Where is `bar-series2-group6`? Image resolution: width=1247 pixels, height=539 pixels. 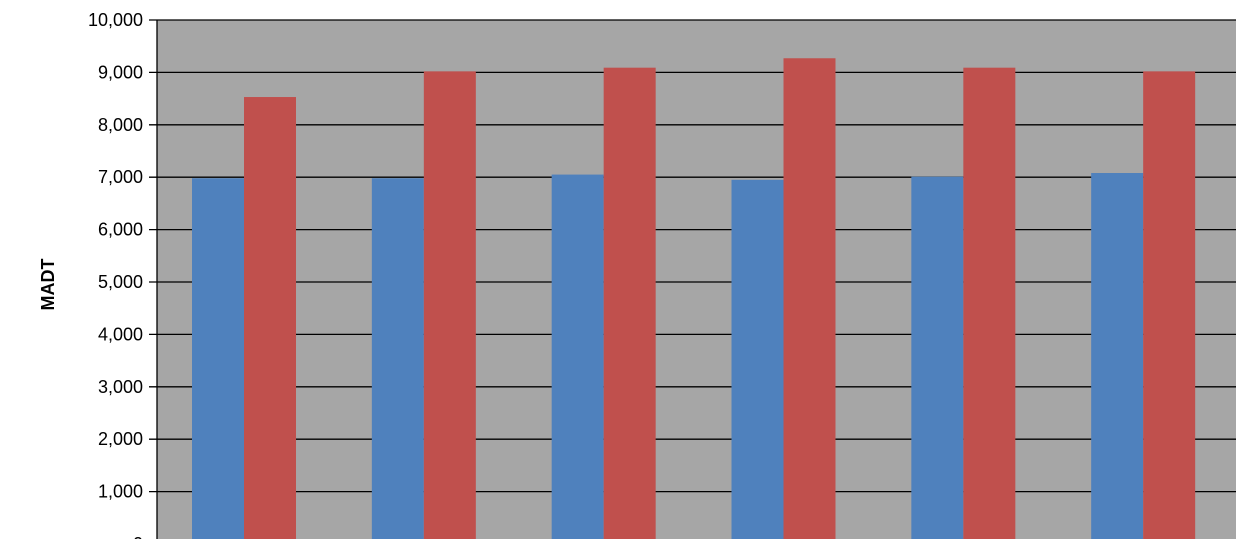
bar-series2-group6 is located at coordinates (1169, 305).